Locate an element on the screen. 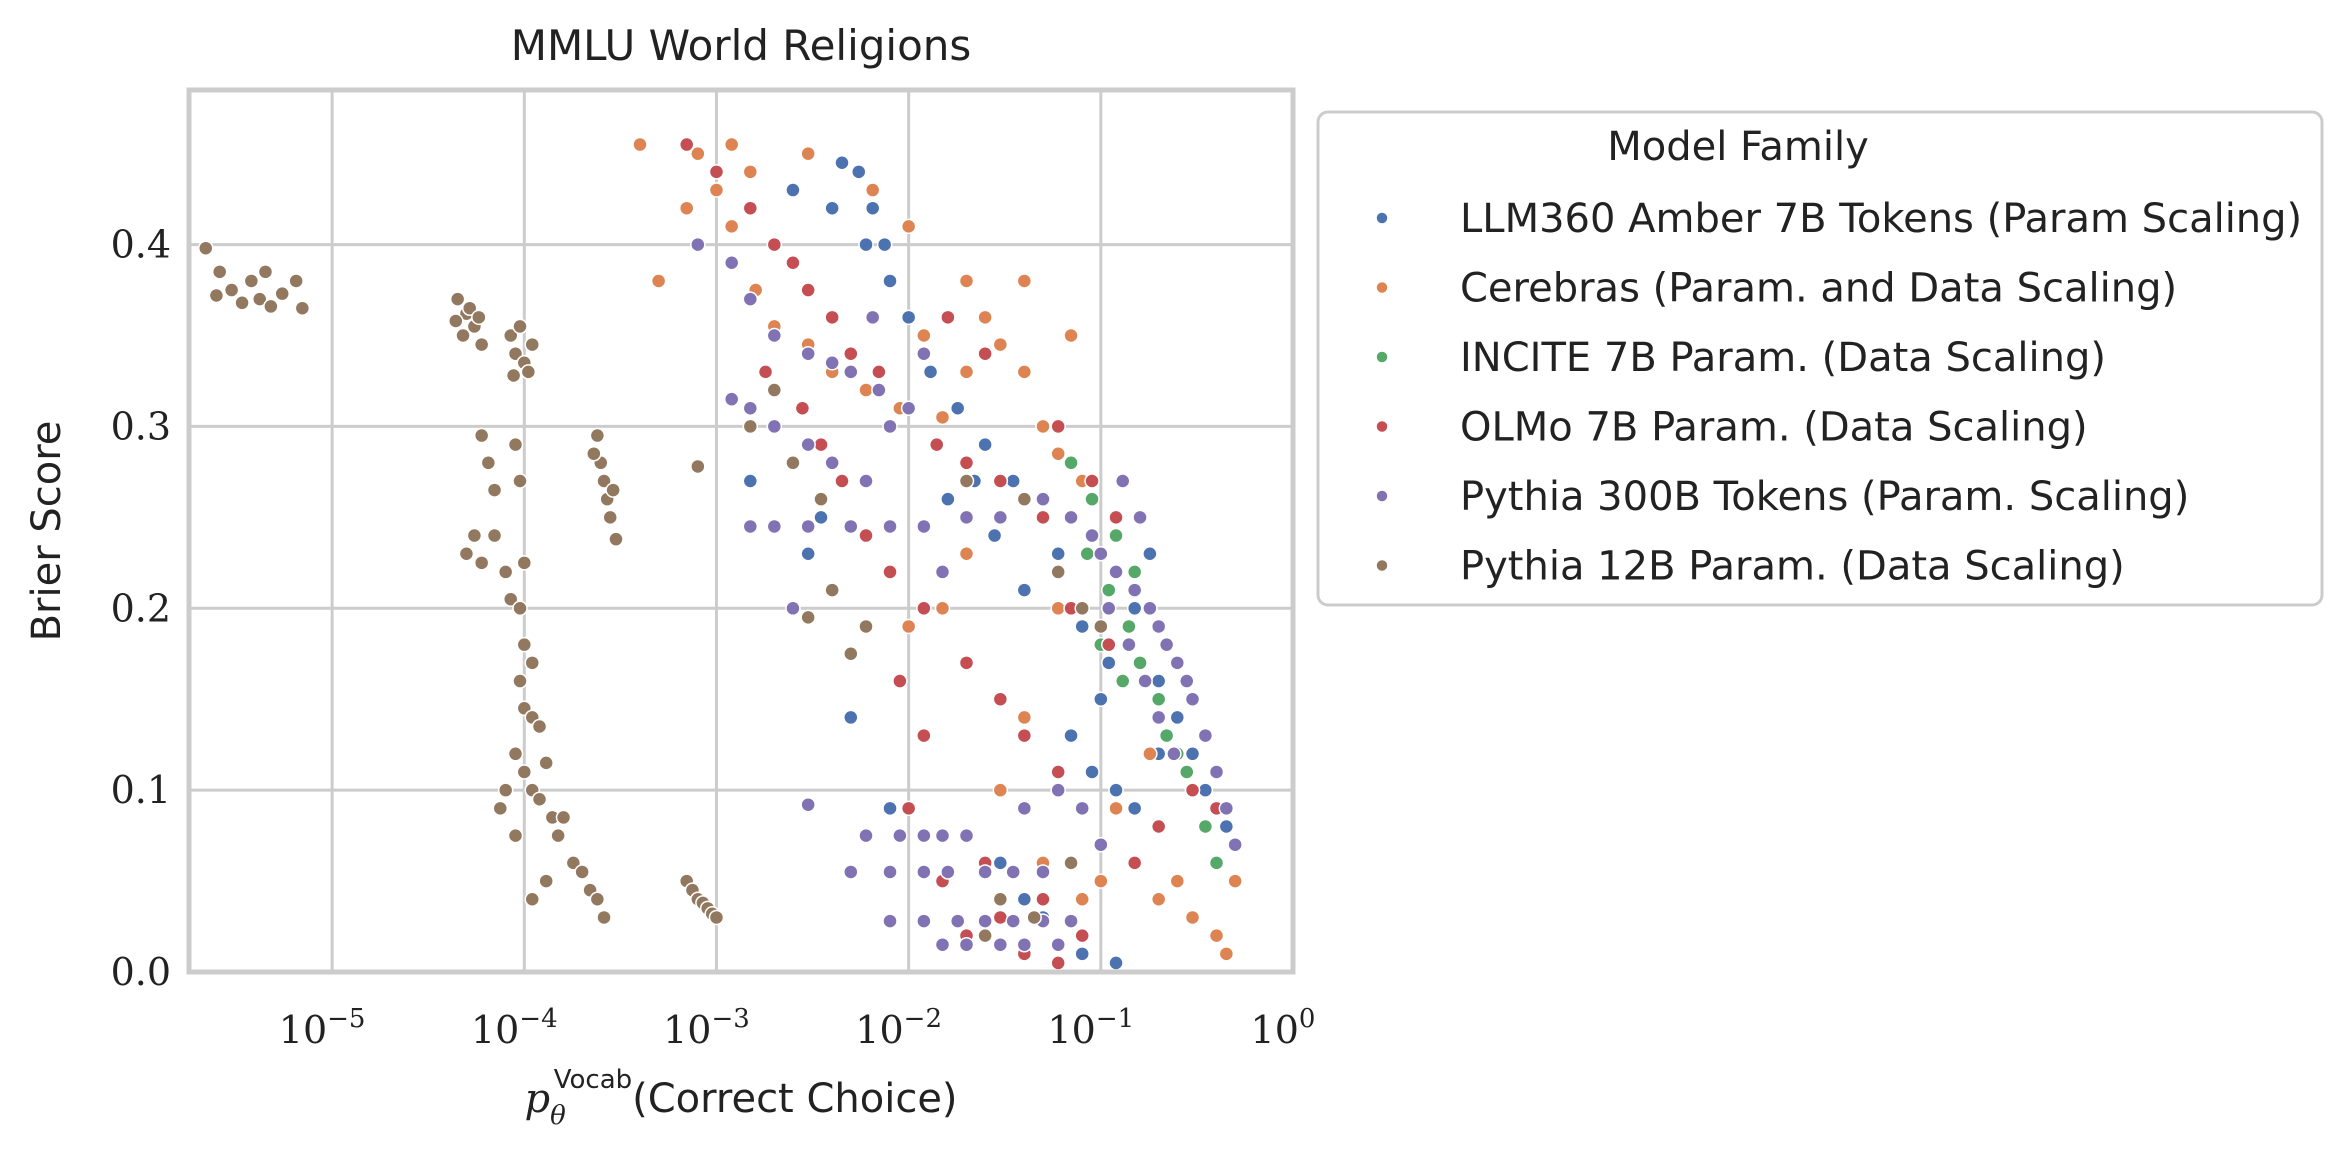 This screenshot has width=2352, height=1152. chart-title: MMLU World Religions is located at coordinates (741, 45).